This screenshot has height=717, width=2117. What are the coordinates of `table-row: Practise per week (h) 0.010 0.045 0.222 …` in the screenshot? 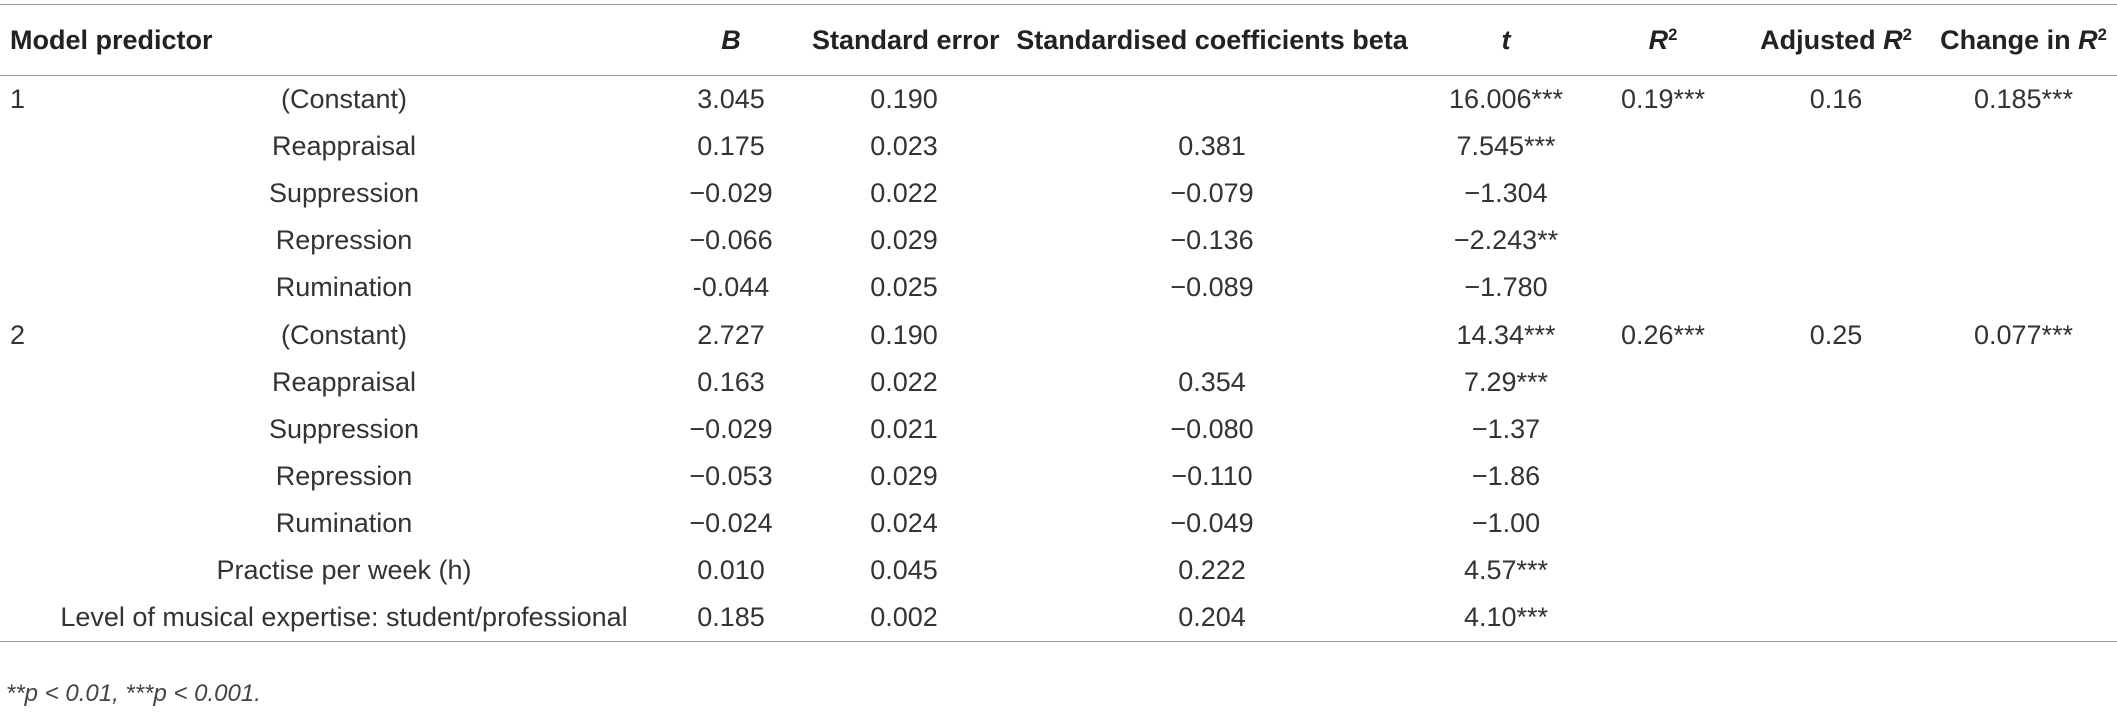 It's located at (1058, 570).